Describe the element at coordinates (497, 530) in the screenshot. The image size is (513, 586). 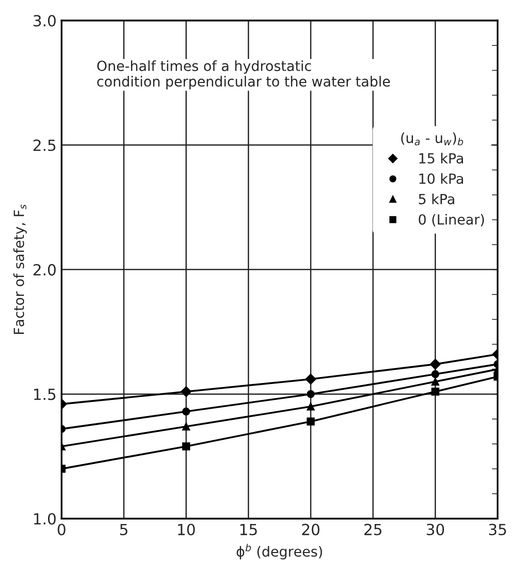
I see `x-tick-label: 35` at that location.